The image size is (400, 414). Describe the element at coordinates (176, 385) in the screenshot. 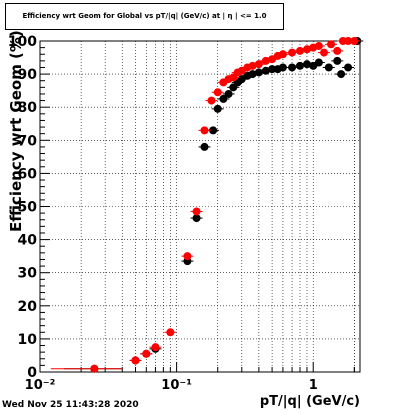

I see `x-tick-label: 10⁻¹` at that location.